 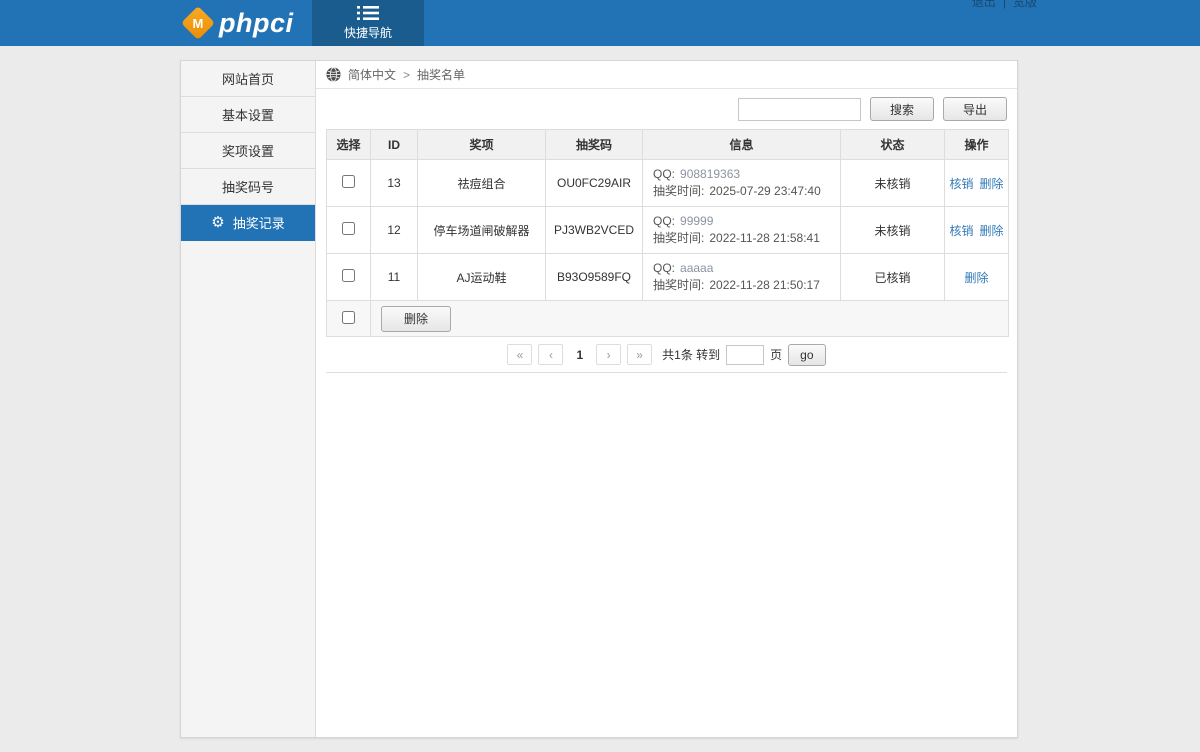 I want to click on time-value: 2022-11-28 21:50:17, so click(x=764, y=285).